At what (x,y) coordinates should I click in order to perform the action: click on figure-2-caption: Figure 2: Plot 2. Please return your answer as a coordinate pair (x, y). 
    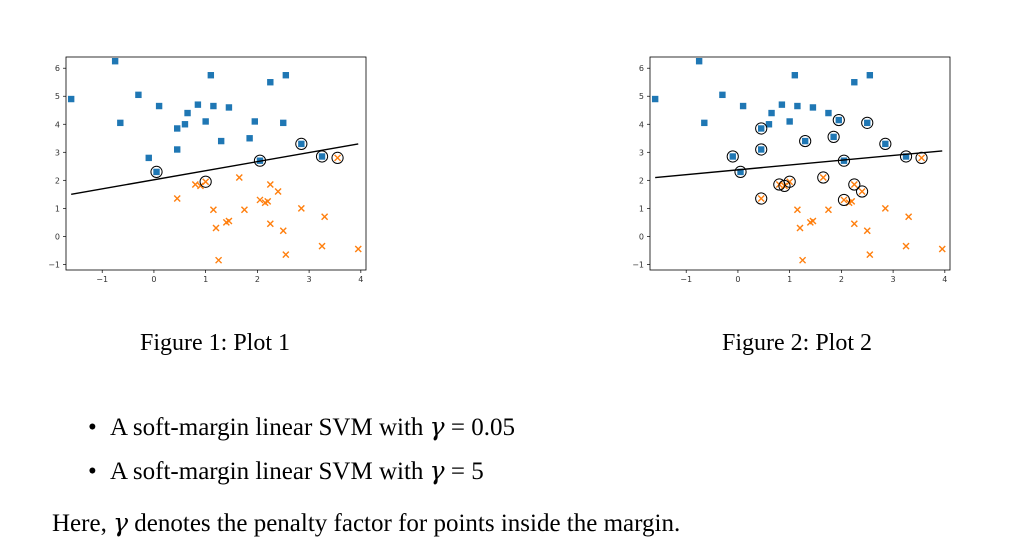
    Looking at the image, I should click on (797, 343).